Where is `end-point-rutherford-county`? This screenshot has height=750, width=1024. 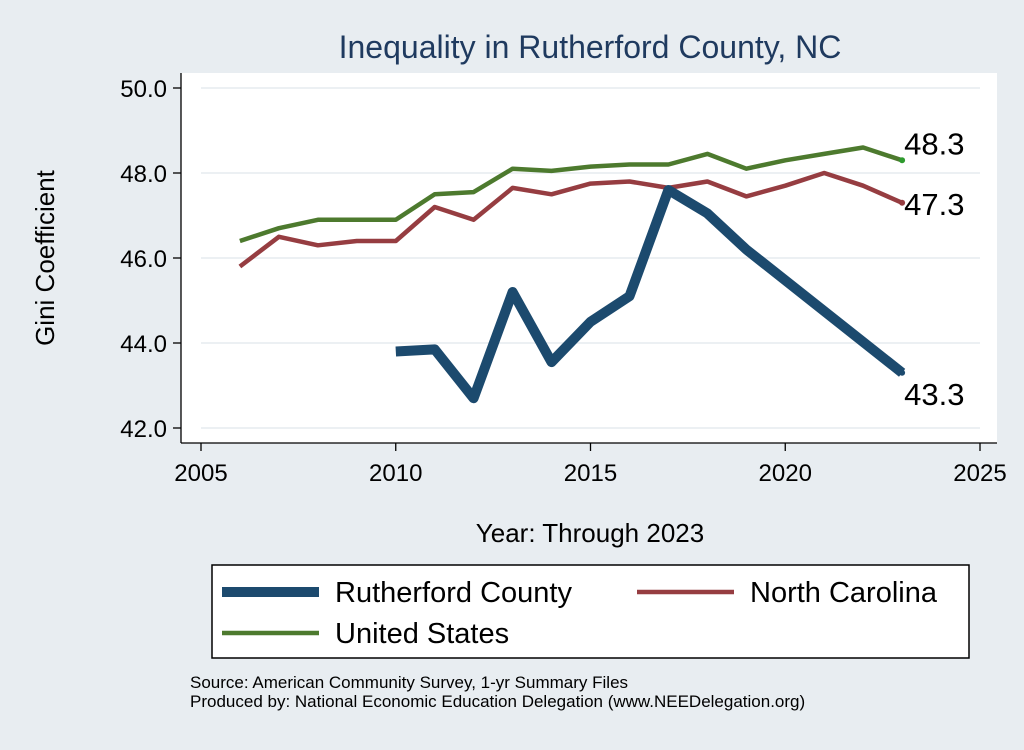 end-point-rutherford-county is located at coordinates (902, 372).